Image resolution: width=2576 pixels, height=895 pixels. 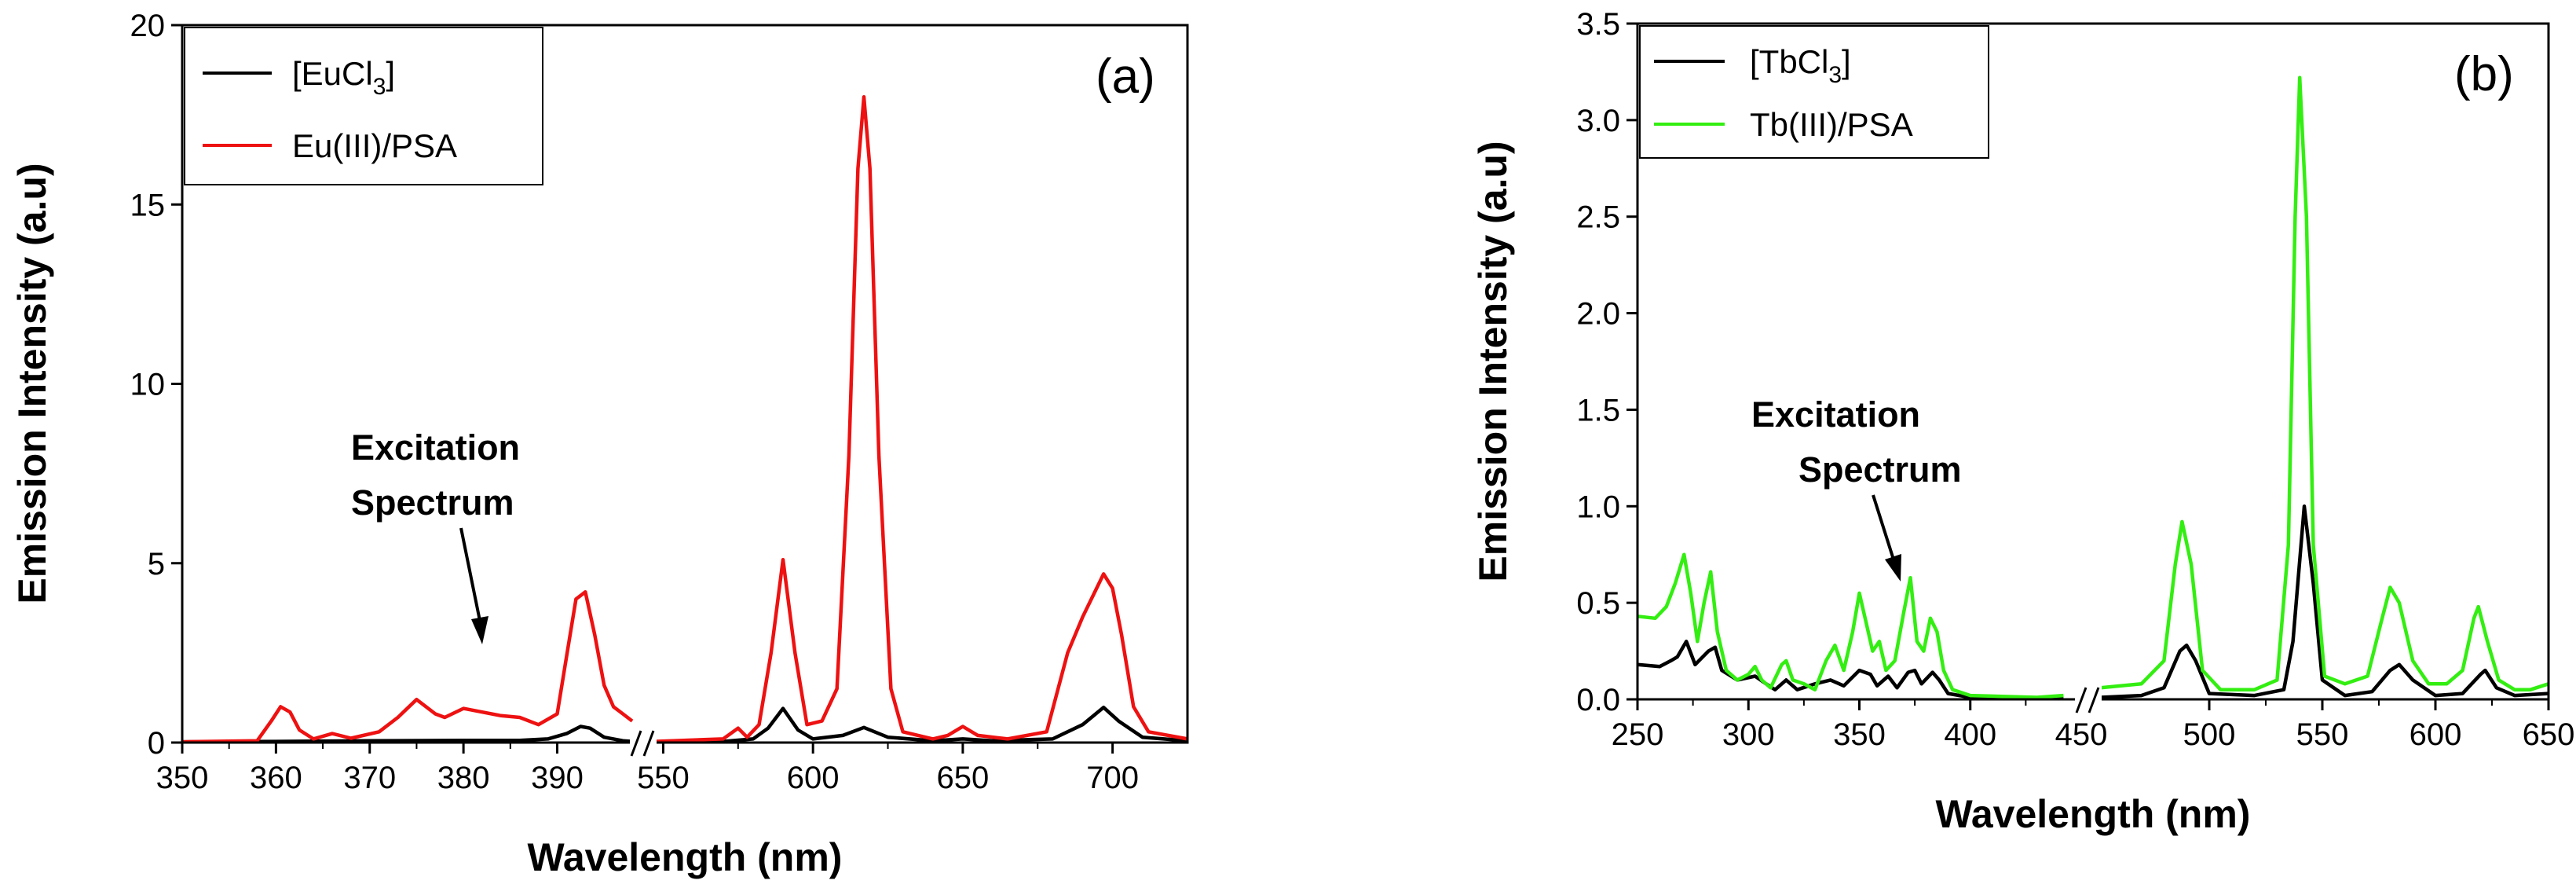 I want to click on x-axis-title-b: Wavelength (nm), so click(x=2093, y=814).